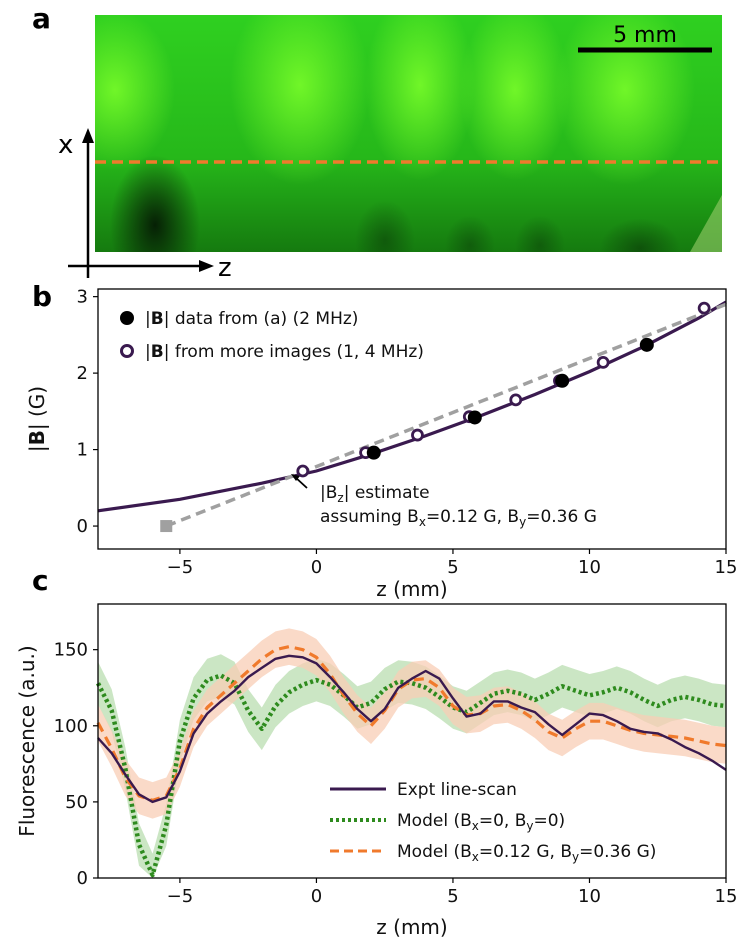 This screenshot has width=748, height=947. Describe the element at coordinates (71, 650) in the screenshot. I see `chart-c-ytick-label: 150` at that location.